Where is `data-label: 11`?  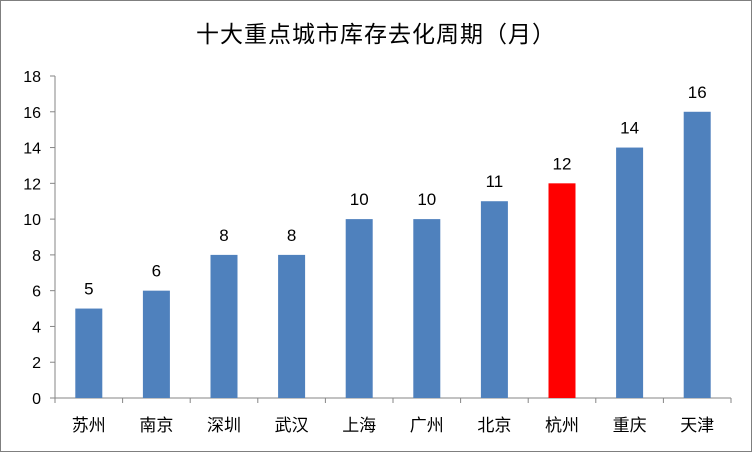 data-label: 11 is located at coordinates (495, 181).